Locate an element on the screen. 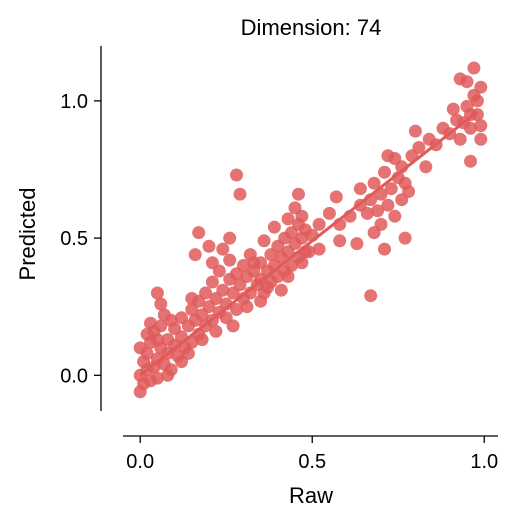  y-ticks: 0.0 0.5 1.0 is located at coordinates (80, 239).